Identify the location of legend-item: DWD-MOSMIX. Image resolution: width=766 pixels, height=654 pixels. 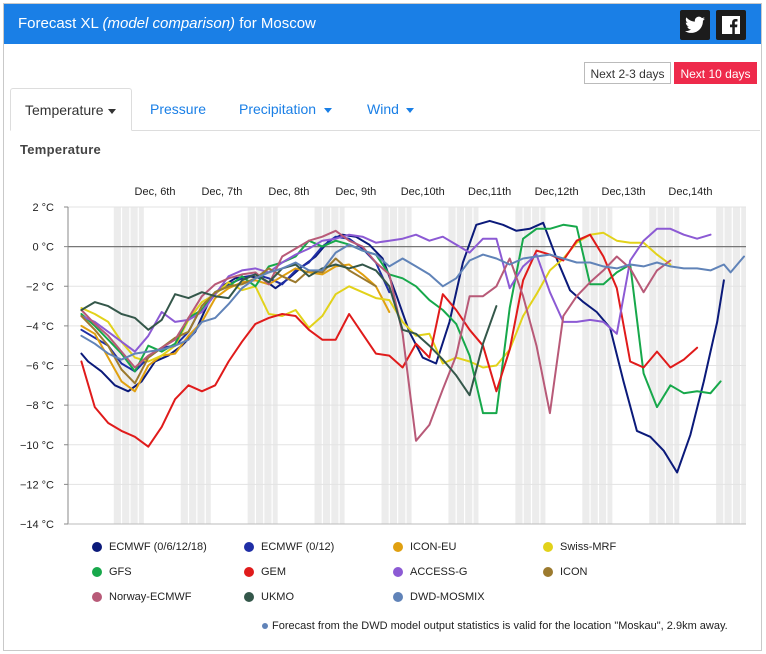
(439, 597).